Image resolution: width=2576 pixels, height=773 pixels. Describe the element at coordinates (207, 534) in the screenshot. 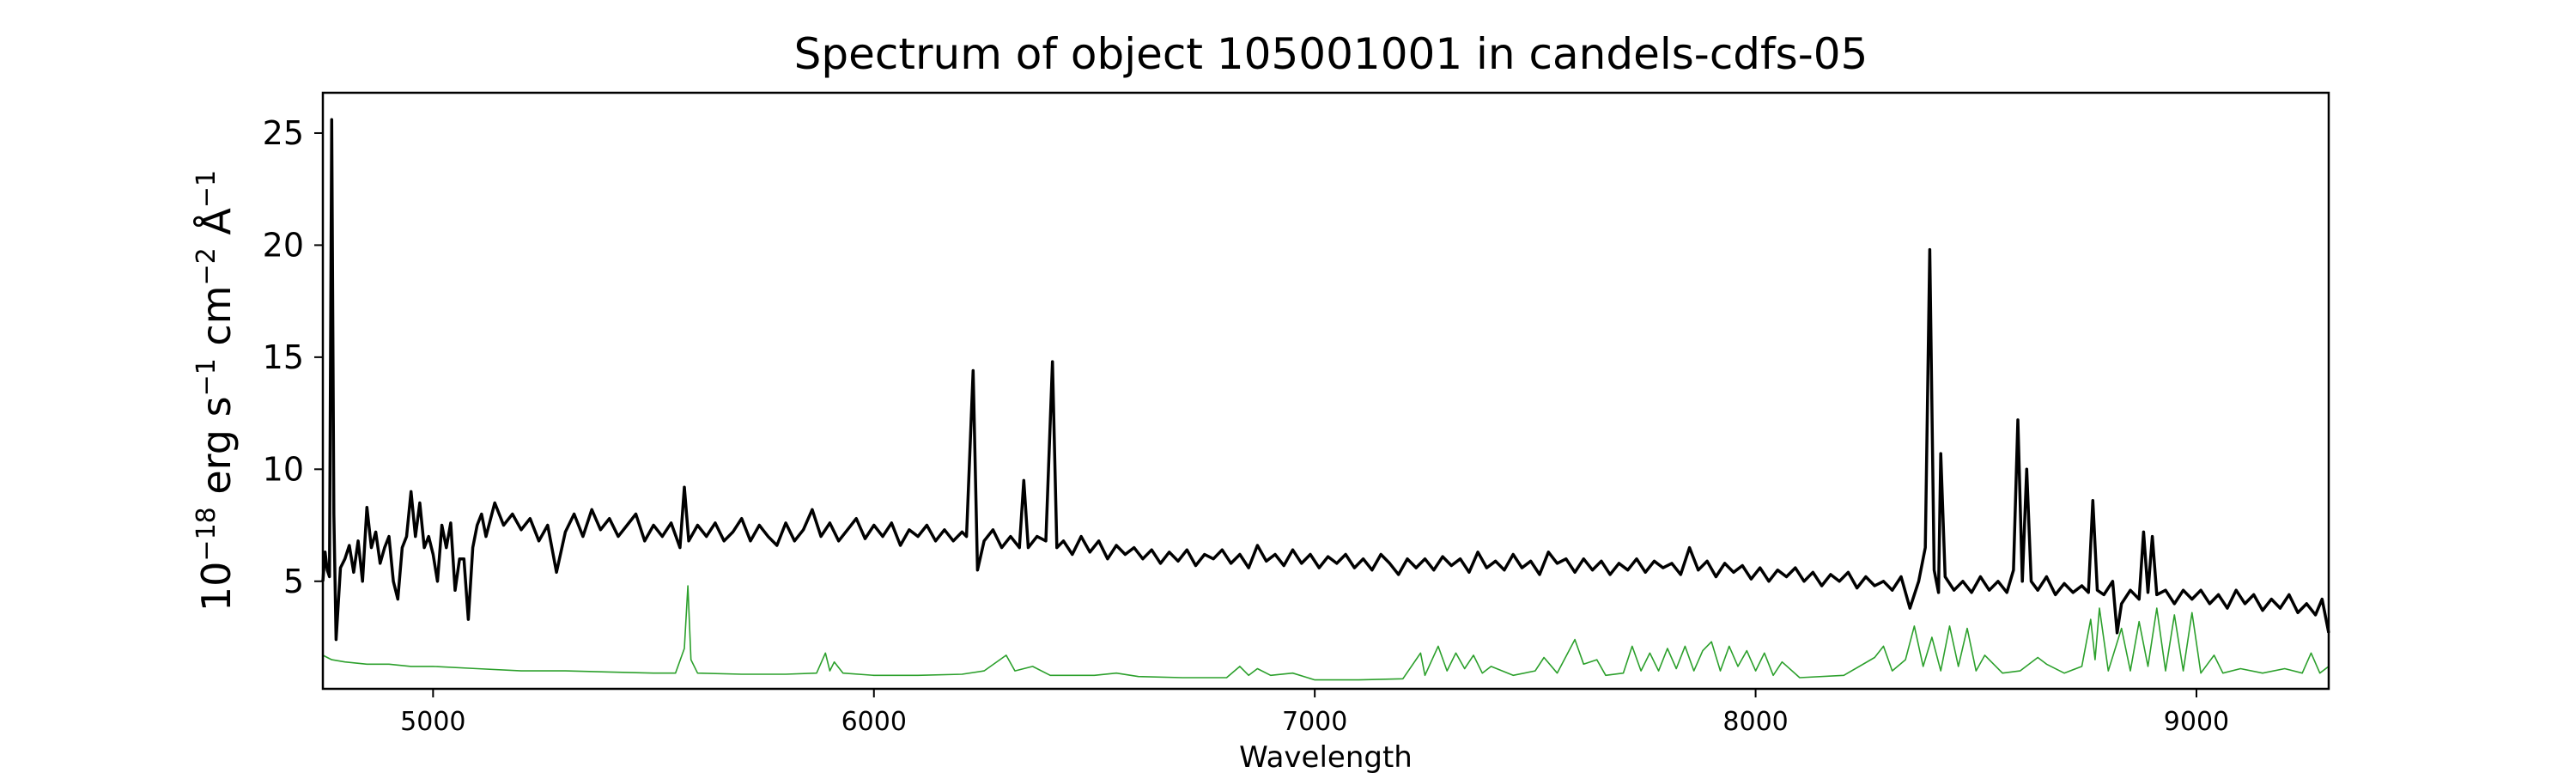

I see `y-label-exp-base: −18` at that location.